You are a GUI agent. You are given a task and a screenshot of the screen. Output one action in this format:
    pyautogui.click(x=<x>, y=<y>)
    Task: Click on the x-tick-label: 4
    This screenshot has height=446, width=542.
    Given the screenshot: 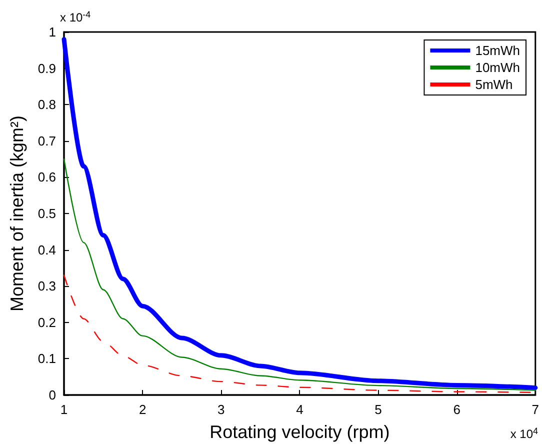 What is the action you would take?
    pyautogui.click(x=300, y=409)
    